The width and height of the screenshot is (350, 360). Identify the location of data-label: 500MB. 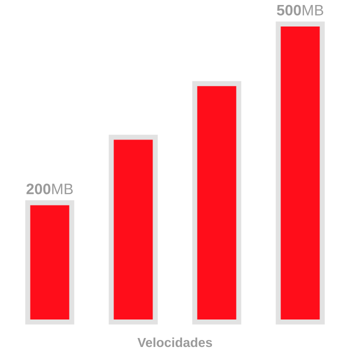
(300, 10).